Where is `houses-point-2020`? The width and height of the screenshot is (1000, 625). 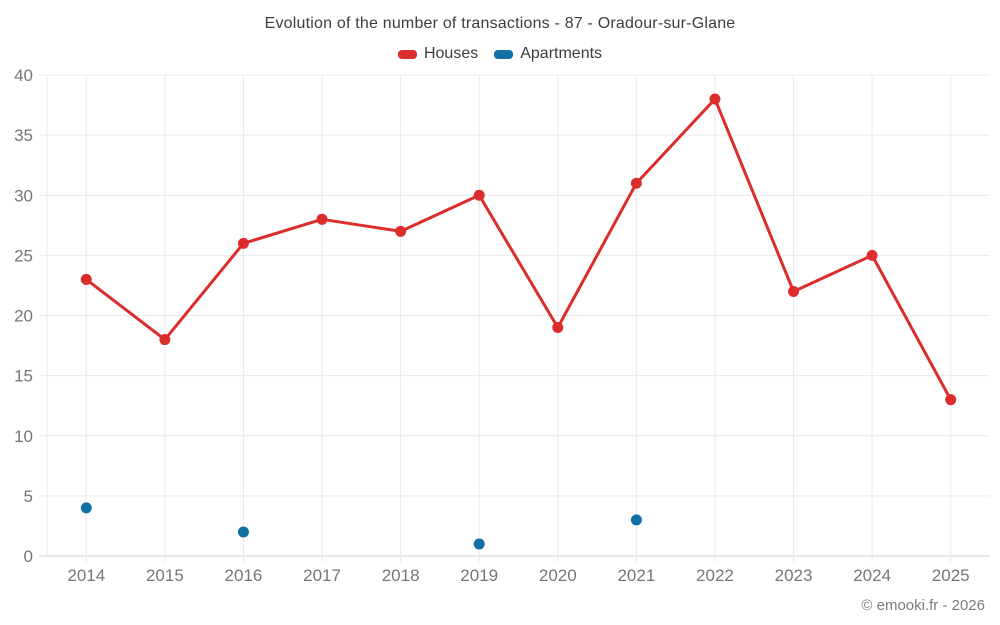
houses-point-2020 is located at coordinates (558, 328).